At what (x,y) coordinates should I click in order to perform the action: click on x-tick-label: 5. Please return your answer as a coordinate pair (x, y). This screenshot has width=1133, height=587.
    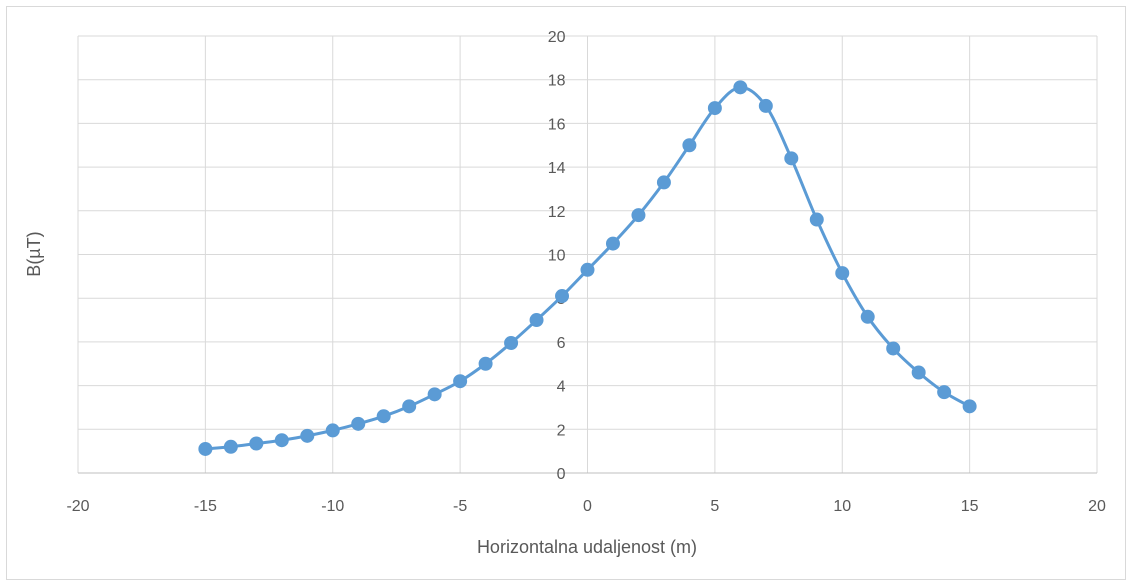
    Looking at the image, I should click on (714, 506).